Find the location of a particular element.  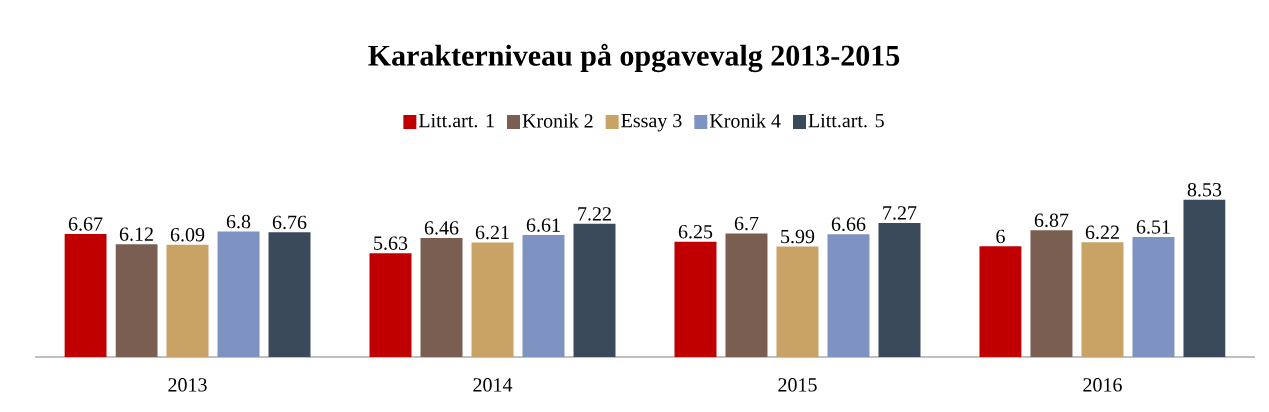

legend-label: Litt.art. 1 is located at coordinates (456, 120).